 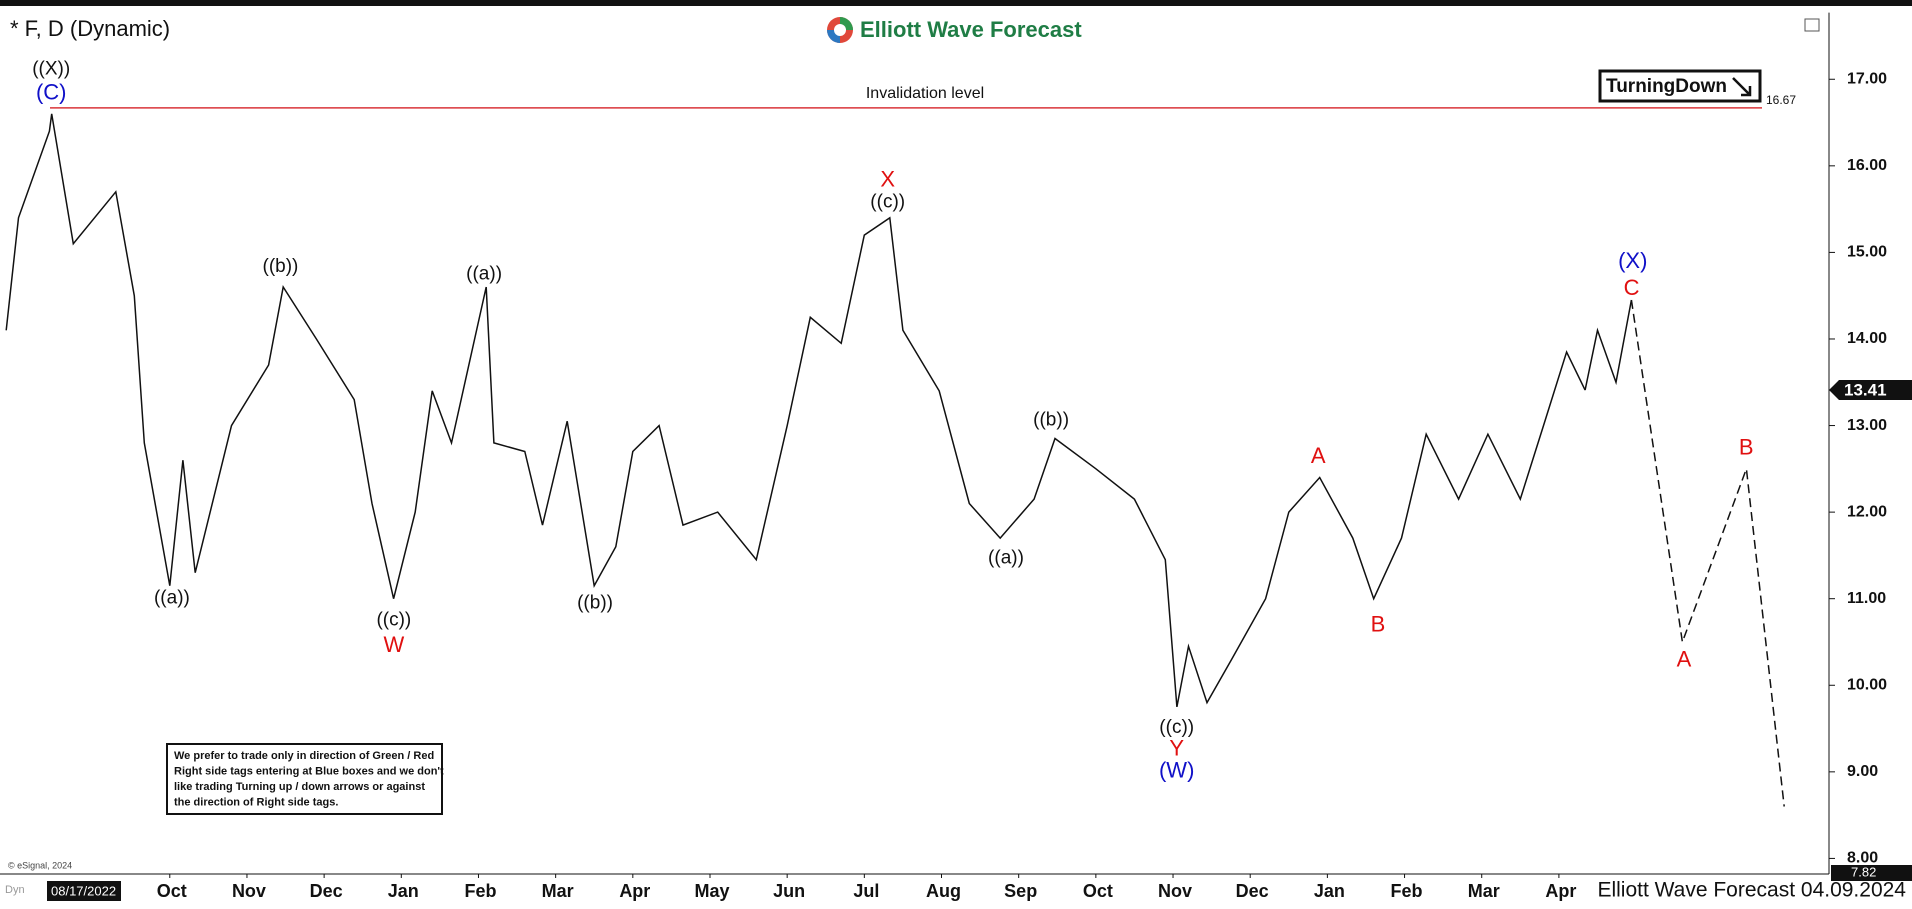 What do you see at coordinates (866, 891) in the screenshot?
I see `x-tick-label: Jul` at bounding box center [866, 891].